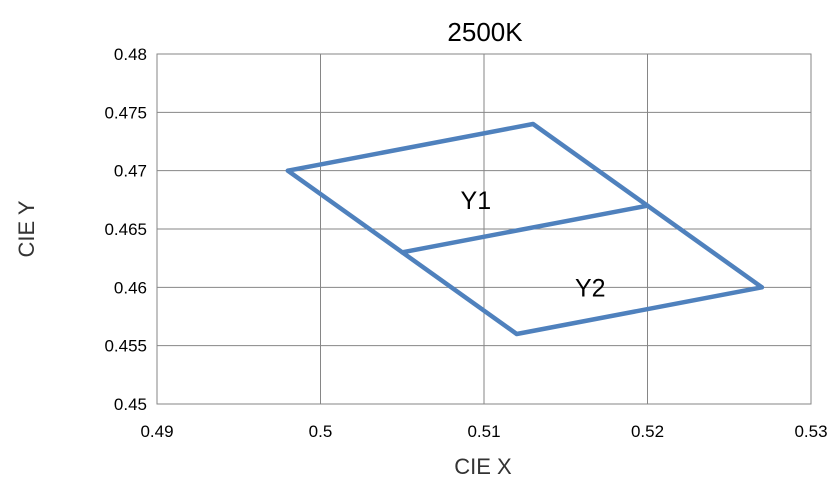  I want to click on y-tick-labels: 0.45 0.455 0.46 0.465 0.47 0.475 0.48, so click(125, 229).